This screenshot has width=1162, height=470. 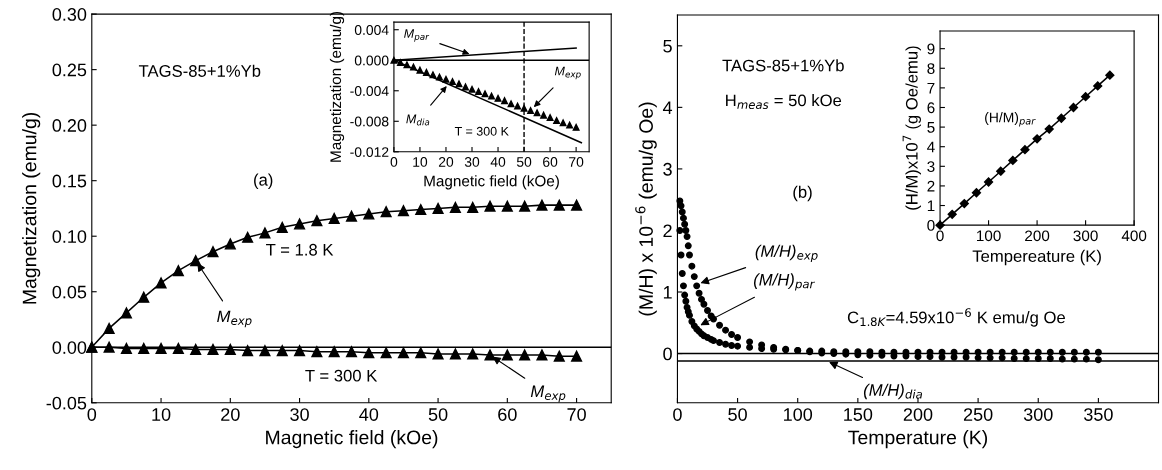 What do you see at coordinates (892, 391) in the screenshot?
I see `annotation: (M/H)$_{dia}$` at bounding box center [892, 391].